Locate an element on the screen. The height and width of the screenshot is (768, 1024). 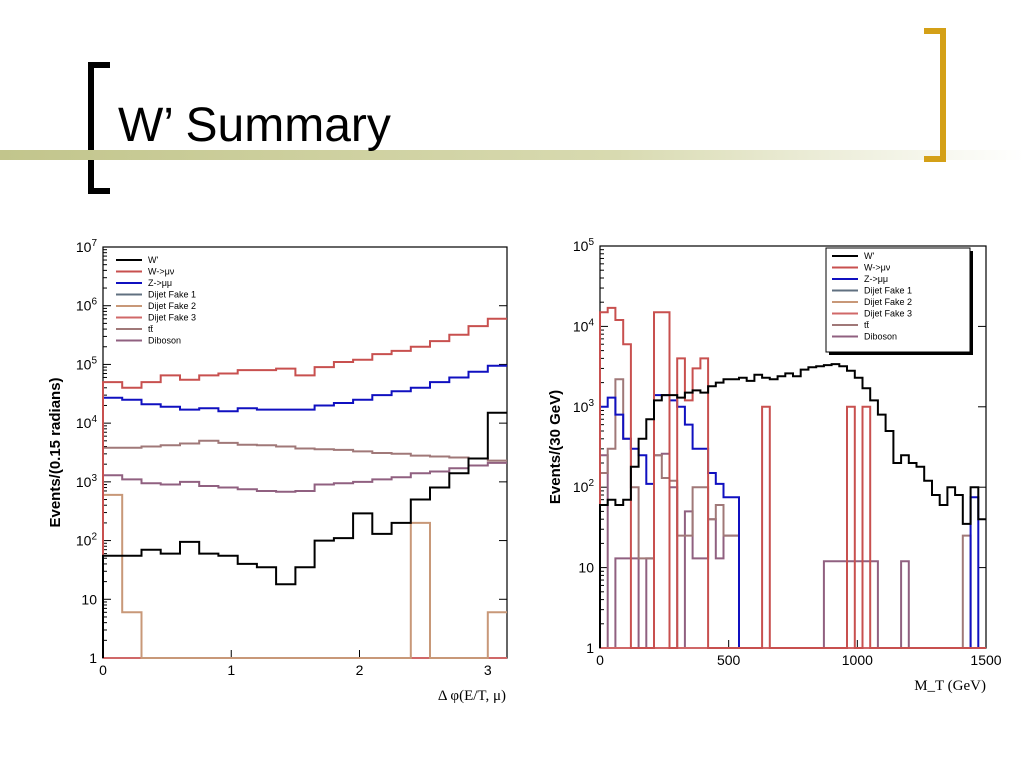
y-tick-label: 10⁴ is located at coordinates (584, 325).